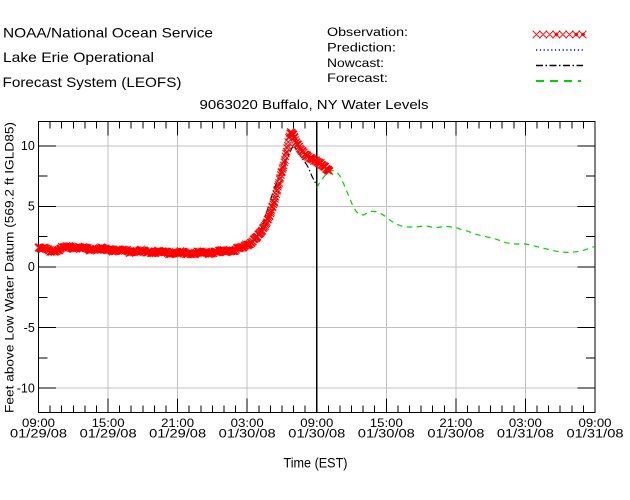  Describe the element at coordinates (316, 463) in the screenshot. I see `svg-text: Time (EST)` at that location.